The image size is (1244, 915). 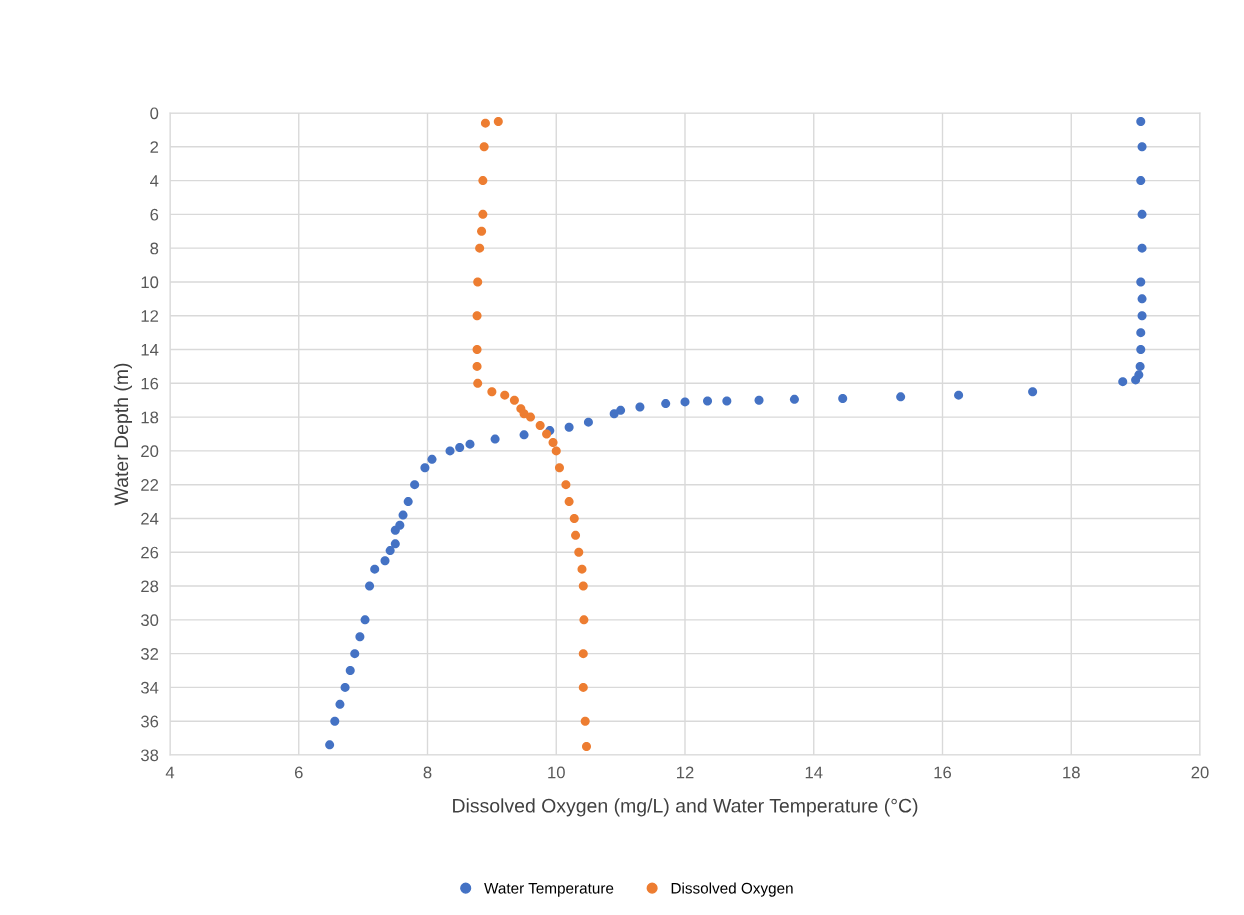 What do you see at coordinates (150, 552) in the screenshot?
I see `y-tick-label: 26` at bounding box center [150, 552].